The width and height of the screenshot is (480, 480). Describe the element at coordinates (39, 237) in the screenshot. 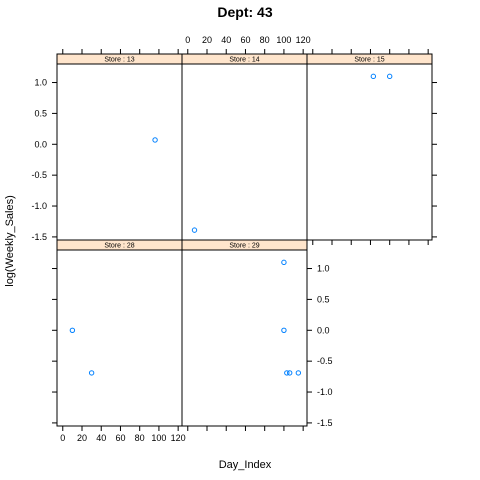

I see `y-left-tick-label-5: -1.5` at that location.